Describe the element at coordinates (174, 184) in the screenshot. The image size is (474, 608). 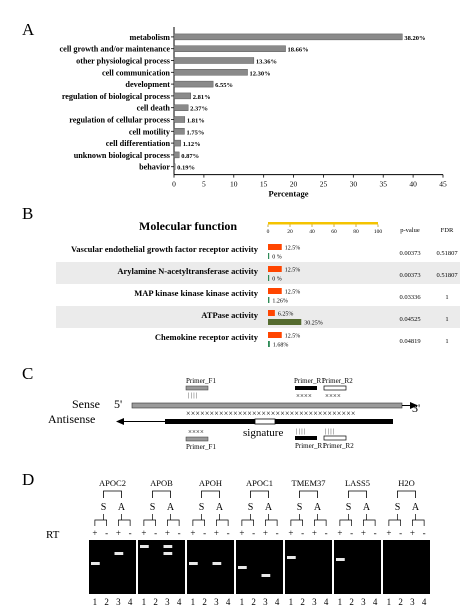
I see `x-tick-label: 0` at that location.